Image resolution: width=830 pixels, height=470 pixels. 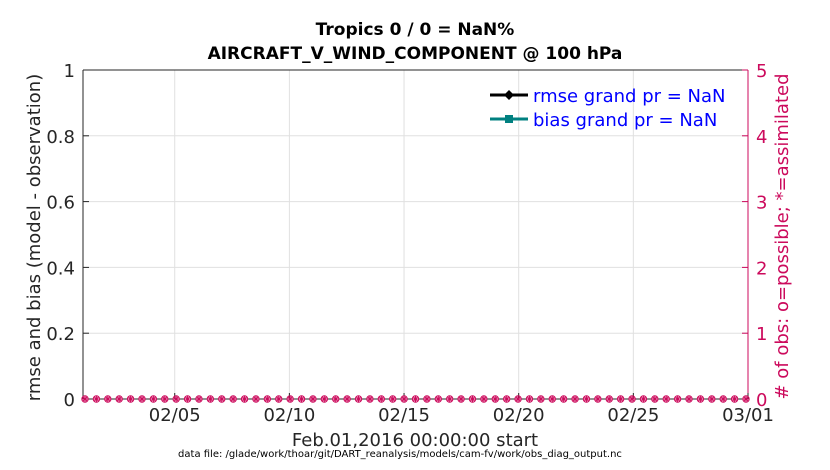 I want to click on y2-axis-label: # of obs: o=possible; *=assimilated, so click(x=782, y=236).